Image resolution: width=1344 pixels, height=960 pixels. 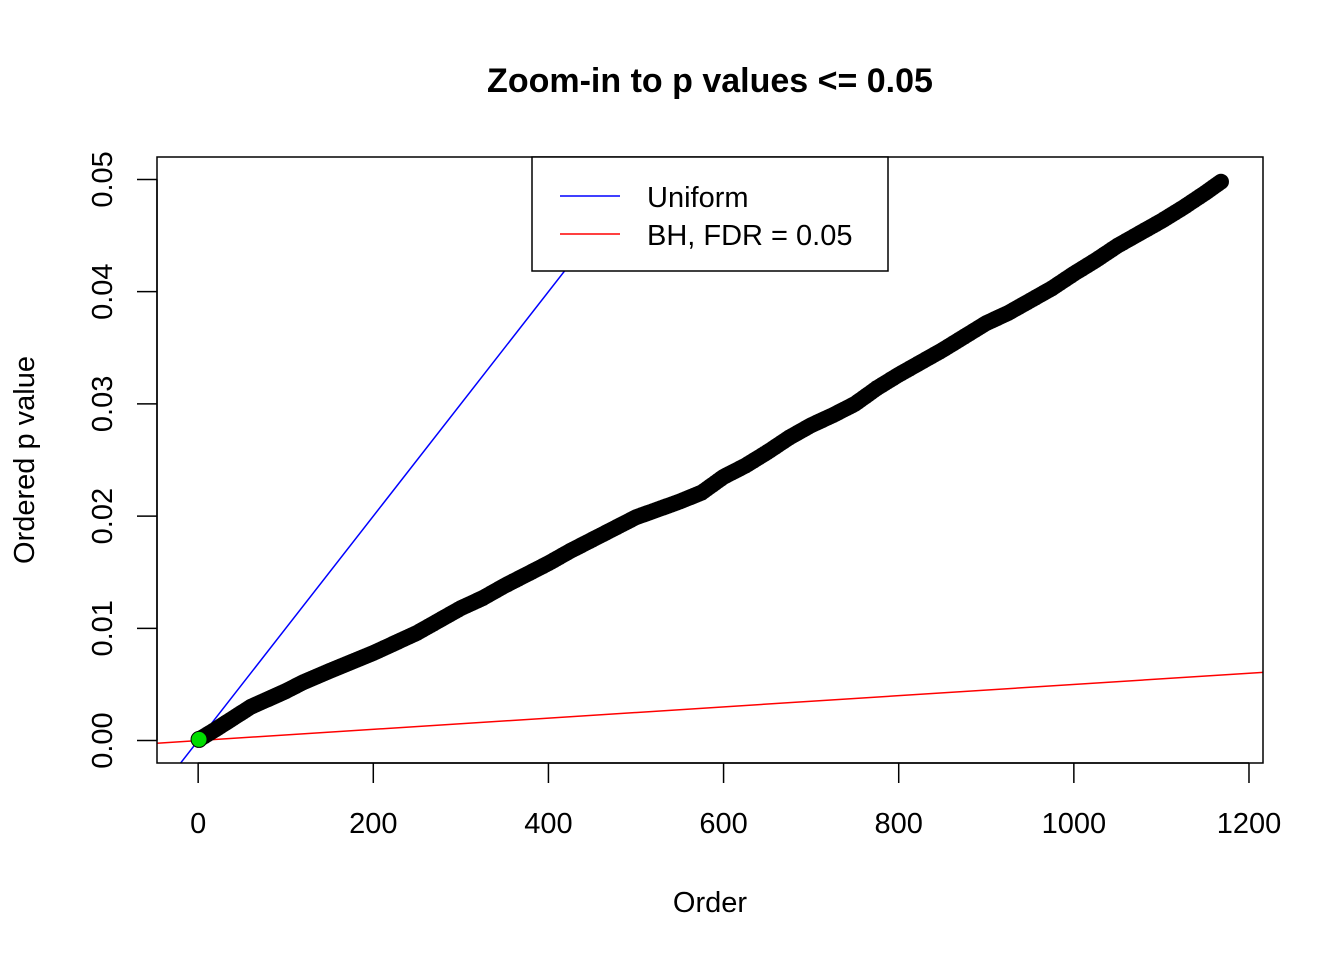 I want to click on x-tick-label: 200, so click(x=373, y=824).